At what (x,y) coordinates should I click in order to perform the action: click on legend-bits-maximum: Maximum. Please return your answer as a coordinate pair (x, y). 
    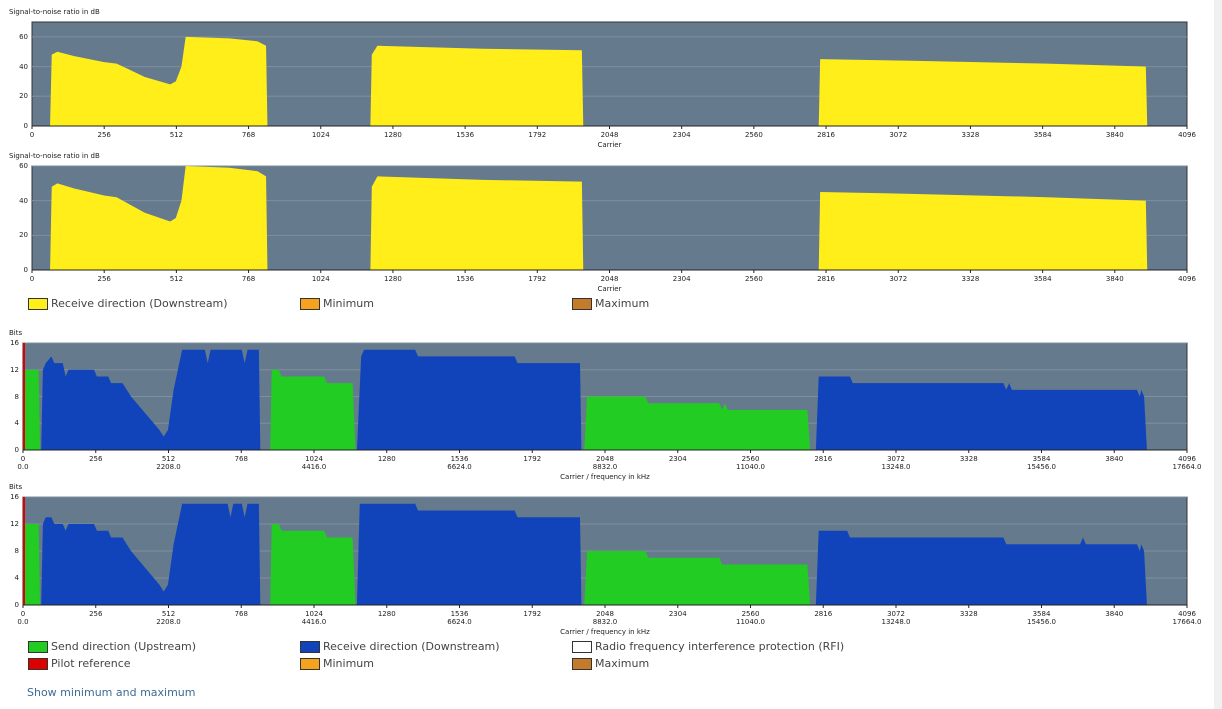
    Looking at the image, I should click on (610, 663).